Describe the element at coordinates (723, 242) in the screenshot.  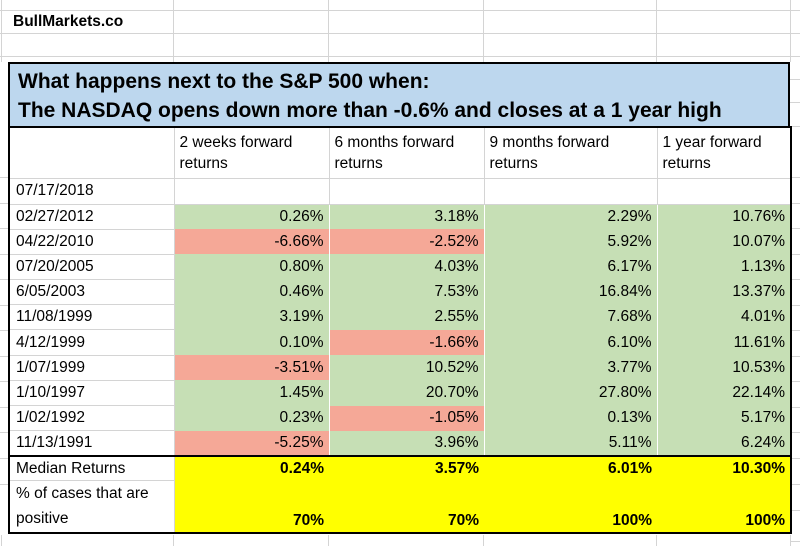
I see `return-cell: 10.07%` at that location.